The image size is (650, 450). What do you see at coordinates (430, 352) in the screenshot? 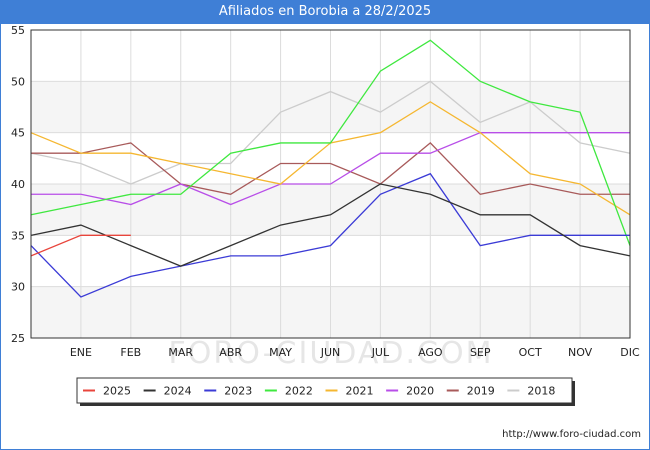
I see `x-tick-label: AGO` at bounding box center [430, 352].